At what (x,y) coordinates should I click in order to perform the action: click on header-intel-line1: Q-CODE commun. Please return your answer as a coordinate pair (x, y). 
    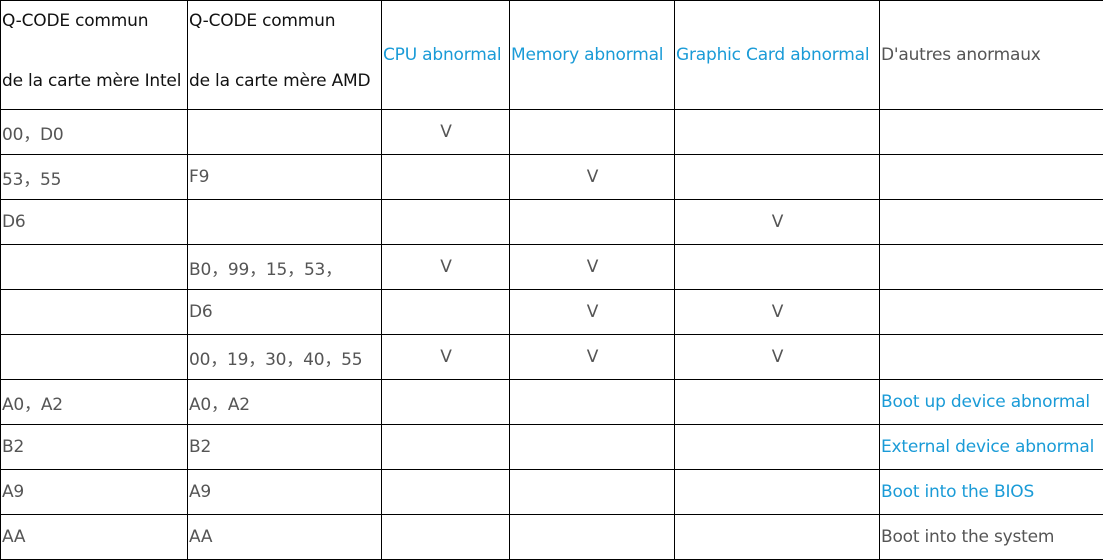
    Looking at the image, I should click on (94, 36).